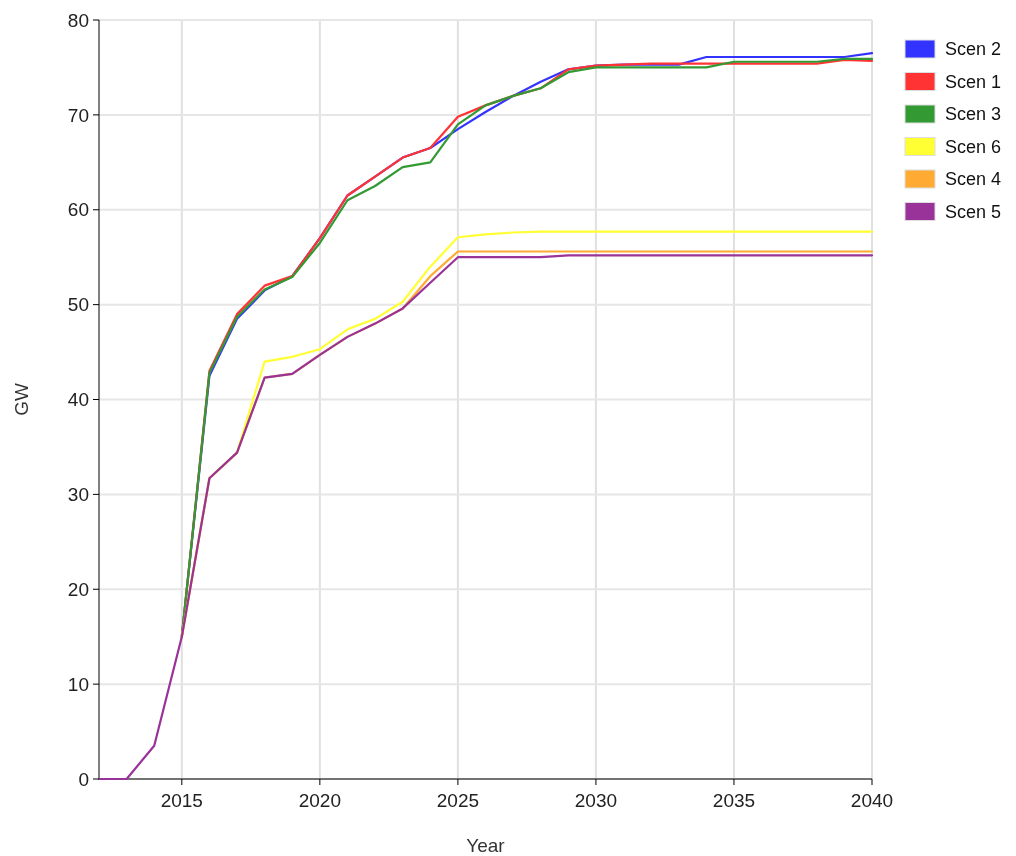 This screenshot has height=856, width=1016. I want to click on legend-label: Scen 4, so click(973, 179).